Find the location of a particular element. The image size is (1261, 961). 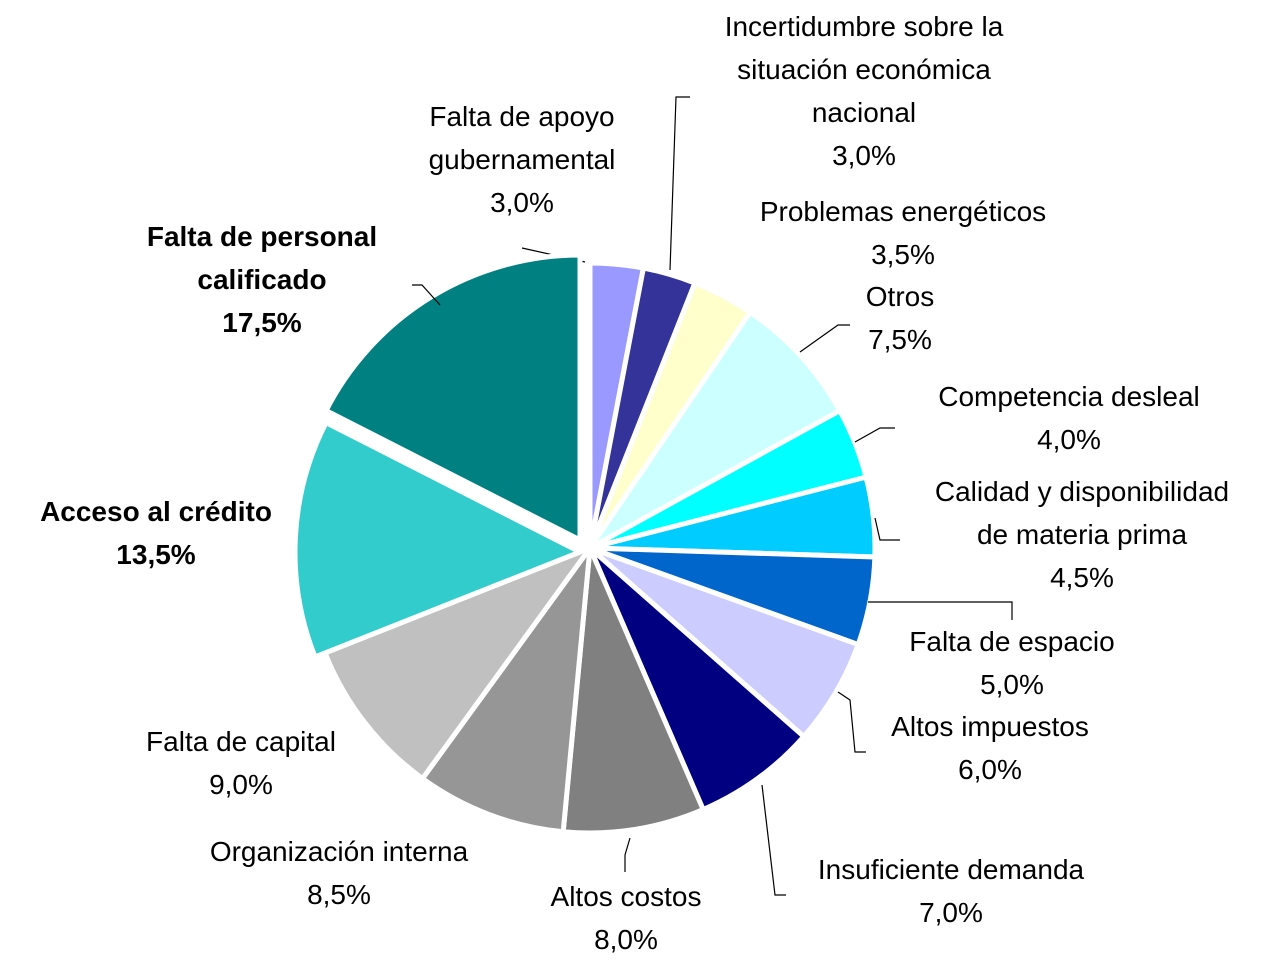

category-label: Organización interna is located at coordinates (339, 851).